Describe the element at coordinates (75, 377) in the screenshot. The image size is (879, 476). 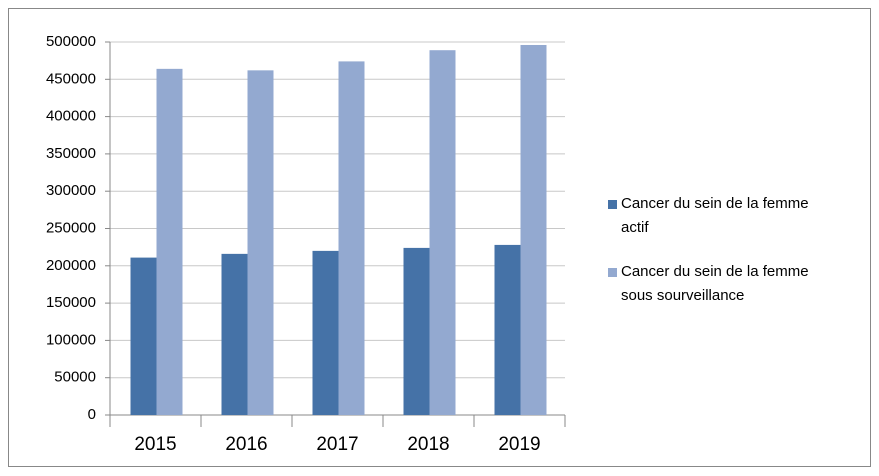
I see `y-tick-label: 50000` at that location.